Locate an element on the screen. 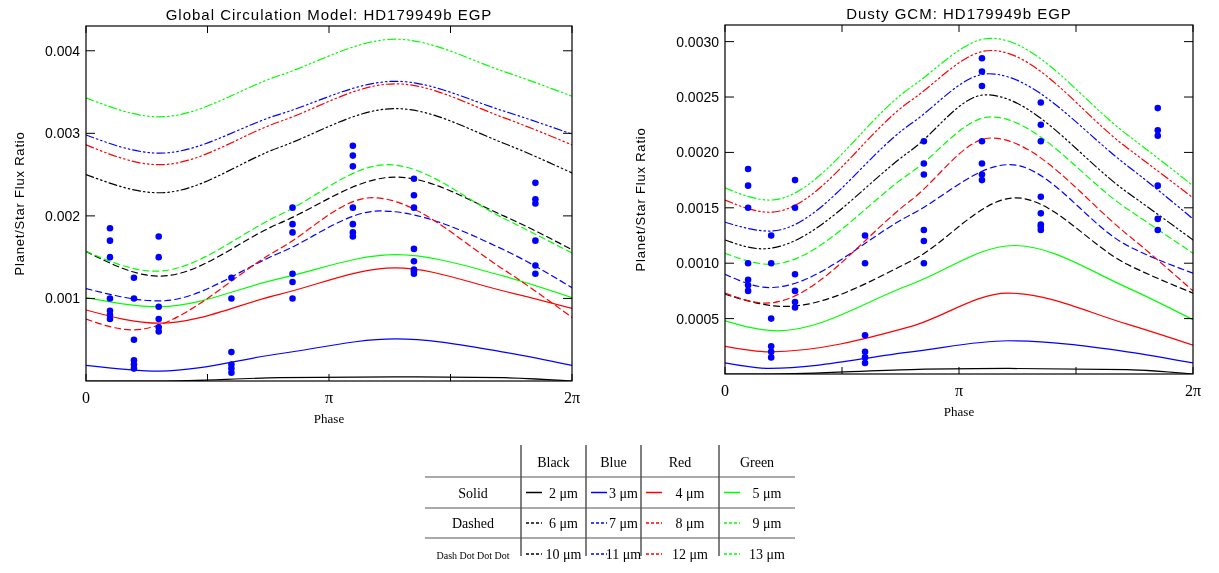 Image resolution: width=1219 pixels, height=573 pixels. legend-label: 8 μm is located at coordinates (690, 523).